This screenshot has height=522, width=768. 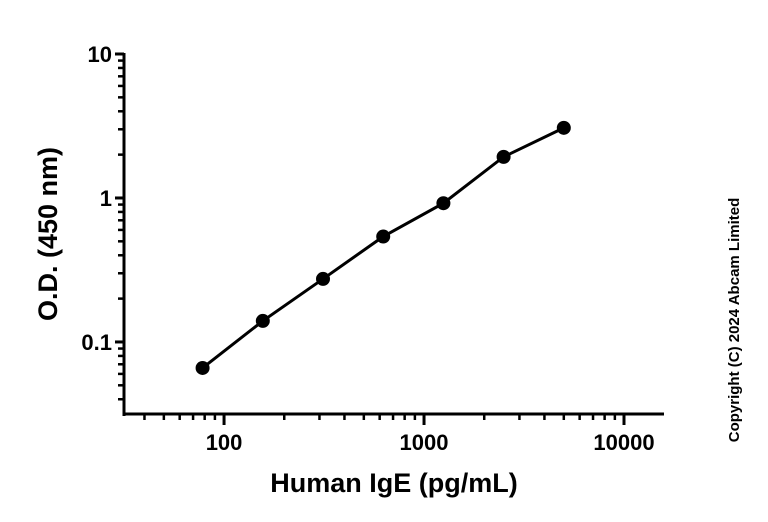 I want to click on x-axis-label: Human IgE (pg/mL), so click(x=393, y=483).